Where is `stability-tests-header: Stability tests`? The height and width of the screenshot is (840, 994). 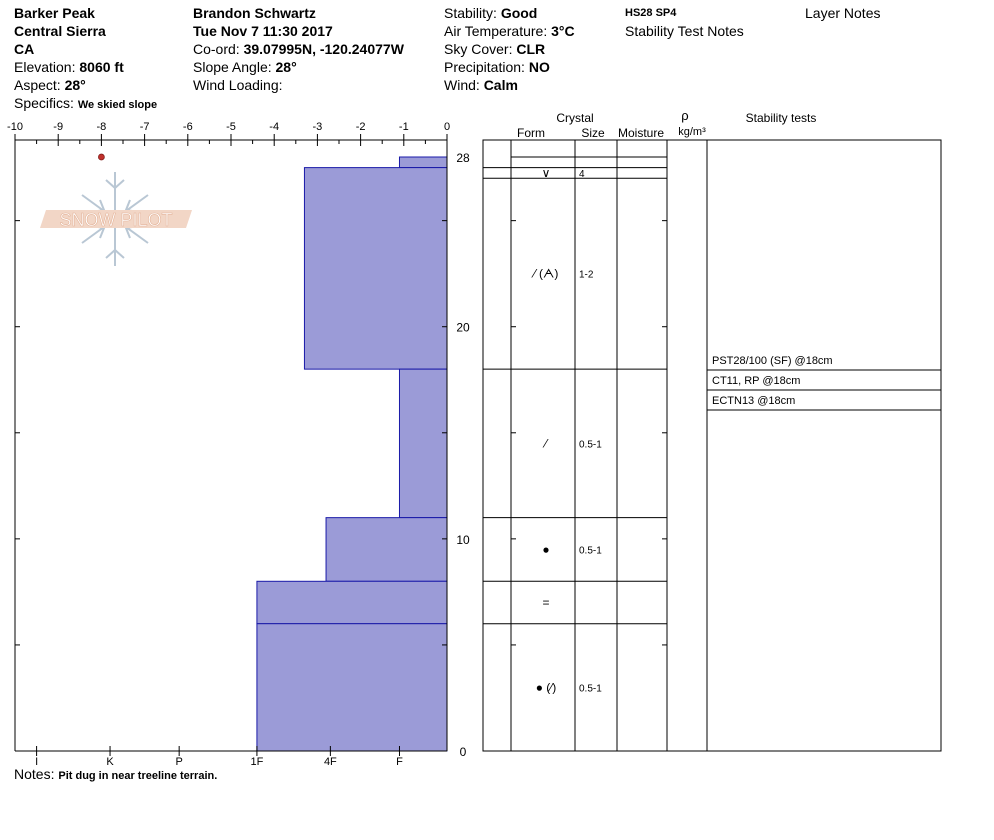
stability-tests-header: Stability tests is located at coordinates (781, 118).